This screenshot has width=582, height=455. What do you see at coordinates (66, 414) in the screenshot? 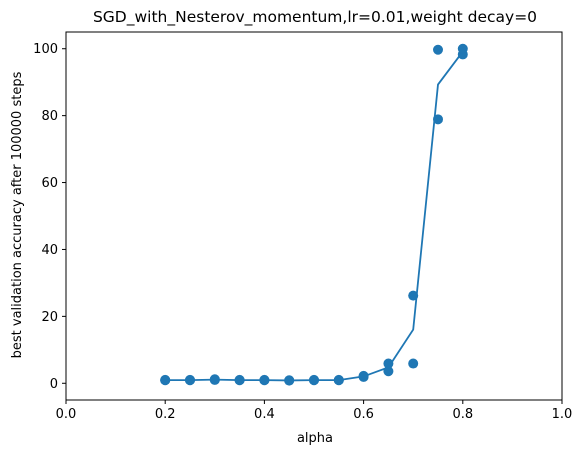
I see `x-tick-label: 0.0` at bounding box center [66, 414].